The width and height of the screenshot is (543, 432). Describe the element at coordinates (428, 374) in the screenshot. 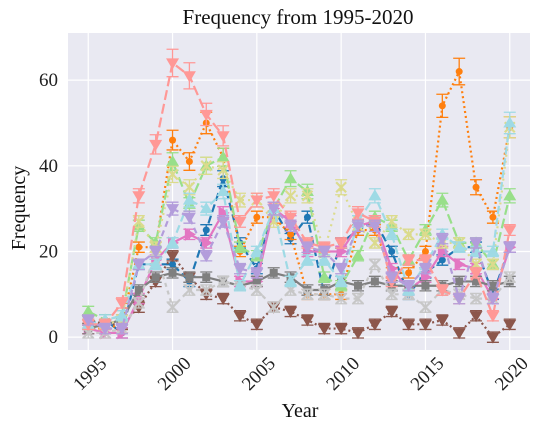

I see `x-tick-label: 2015` at that location.